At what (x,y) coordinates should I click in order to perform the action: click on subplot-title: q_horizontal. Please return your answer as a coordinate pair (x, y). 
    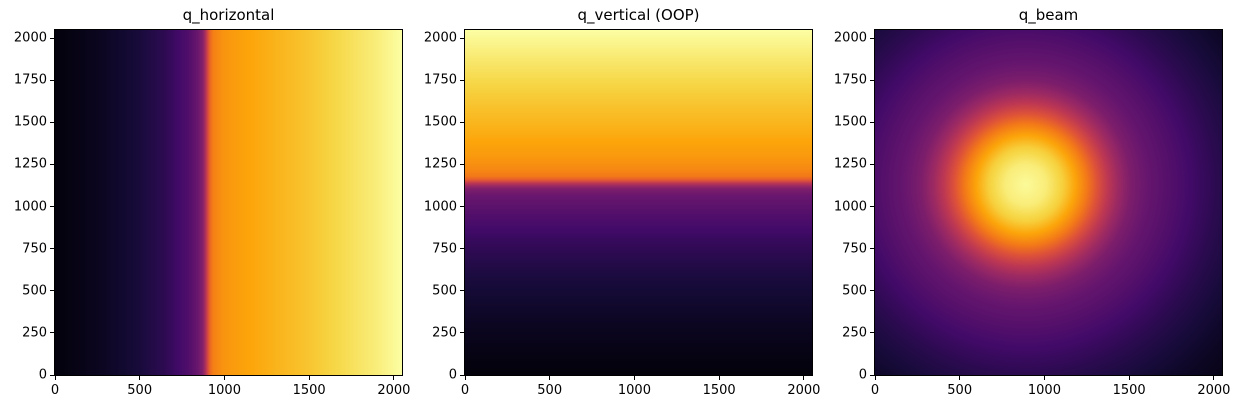
    Looking at the image, I should click on (228, 15).